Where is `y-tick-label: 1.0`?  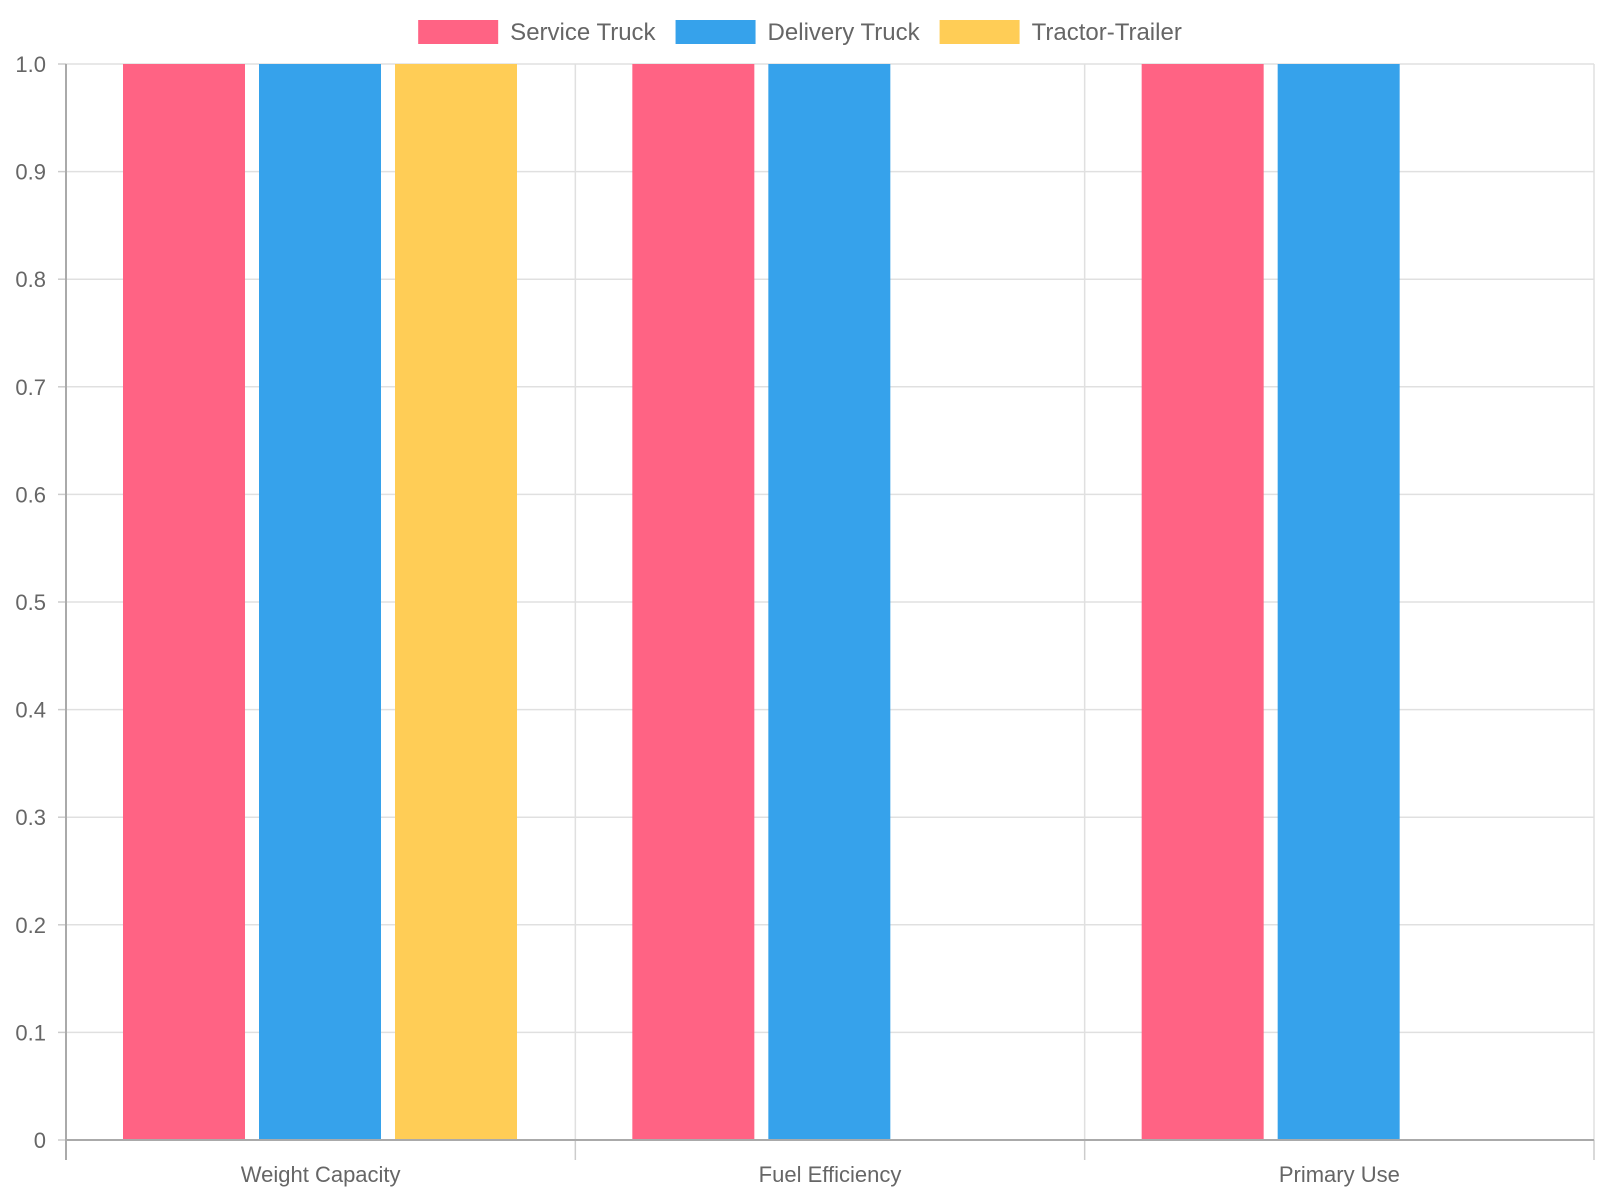
y-tick-label: 1.0 is located at coordinates (30, 64).